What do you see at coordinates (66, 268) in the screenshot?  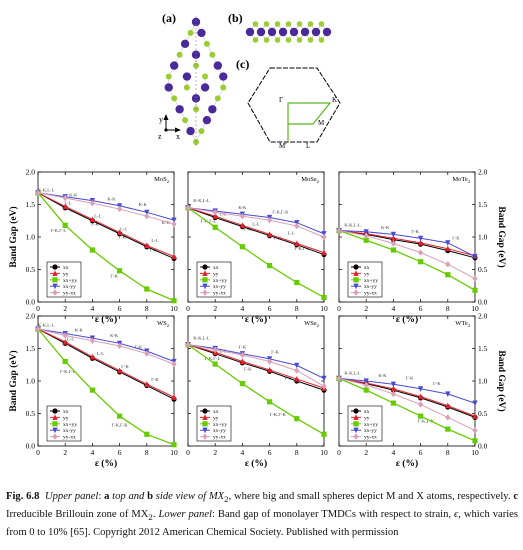 I see `legend-label: xx` at bounding box center [66, 268].